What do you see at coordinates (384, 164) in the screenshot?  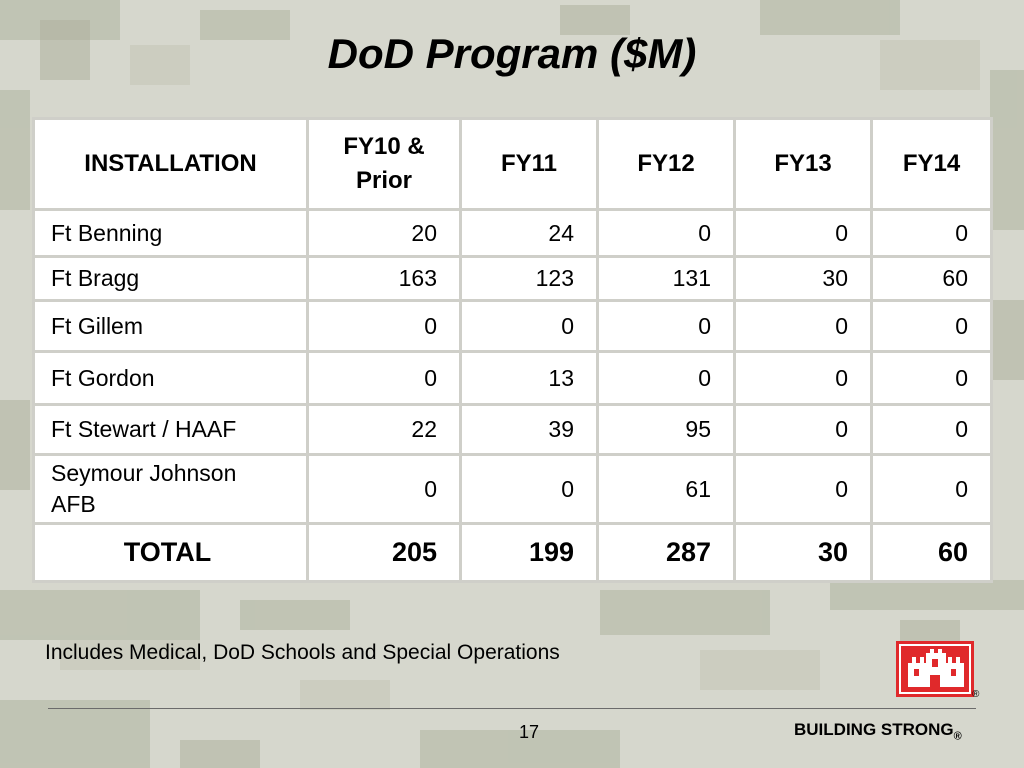 I see `column-header-fy10-prior: FY10 & Prior` at bounding box center [384, 164].